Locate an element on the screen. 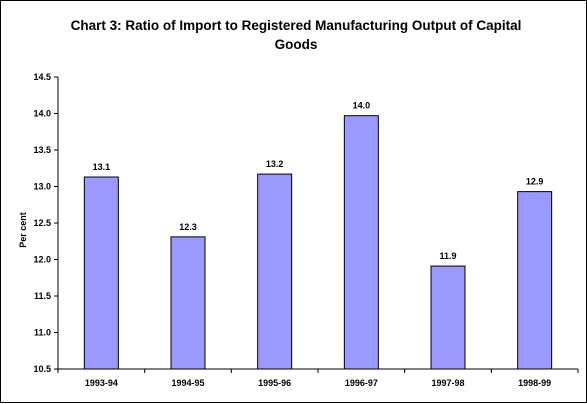 The width and height of the screenshot is (587, 404). data-label: 12.3 is located at coordinates (188, 227).